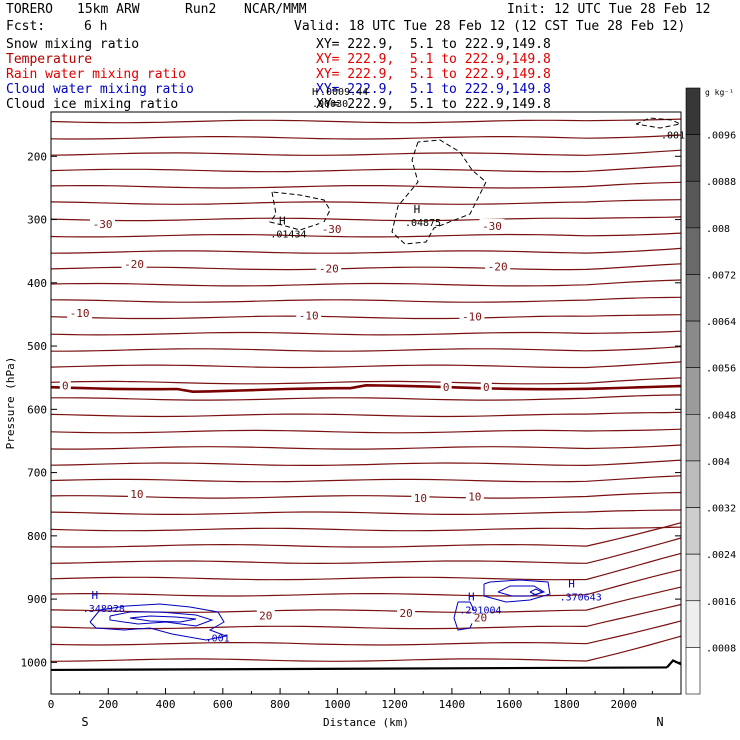  Describe the element at coordinates (721, 182) in the screenshot. I see `colorbar-tick-label: .0088` at that location.